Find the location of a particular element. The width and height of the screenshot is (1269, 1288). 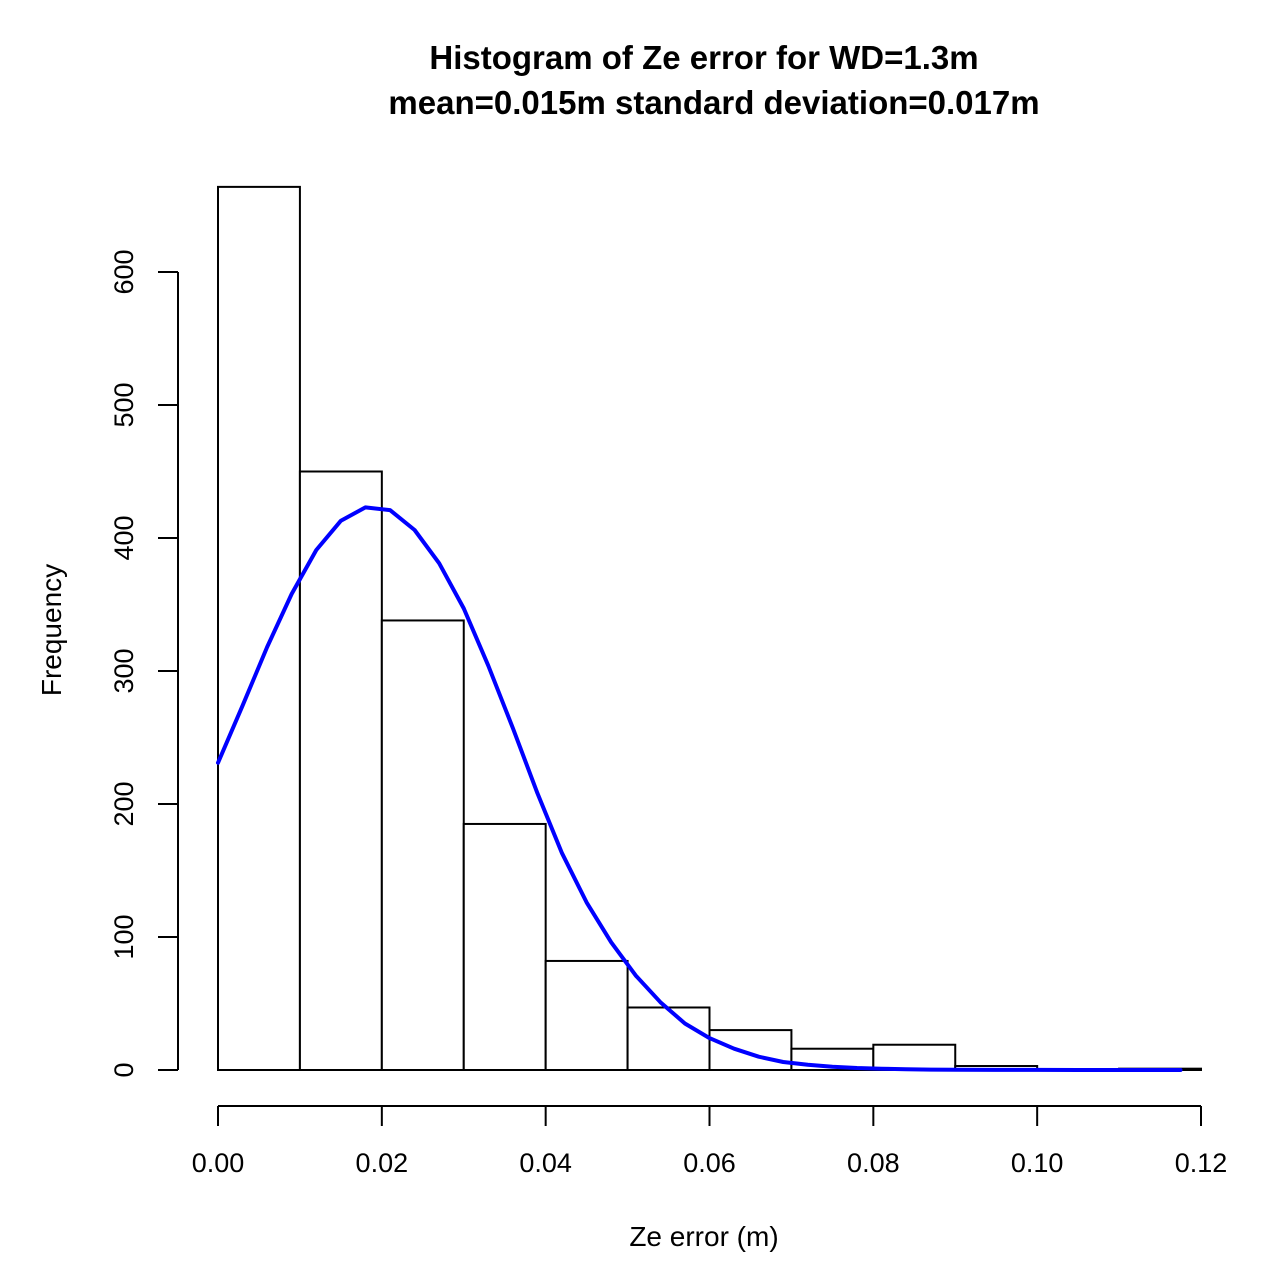

y-tick-label-0: 0 is located at coordinates (124, 1069).